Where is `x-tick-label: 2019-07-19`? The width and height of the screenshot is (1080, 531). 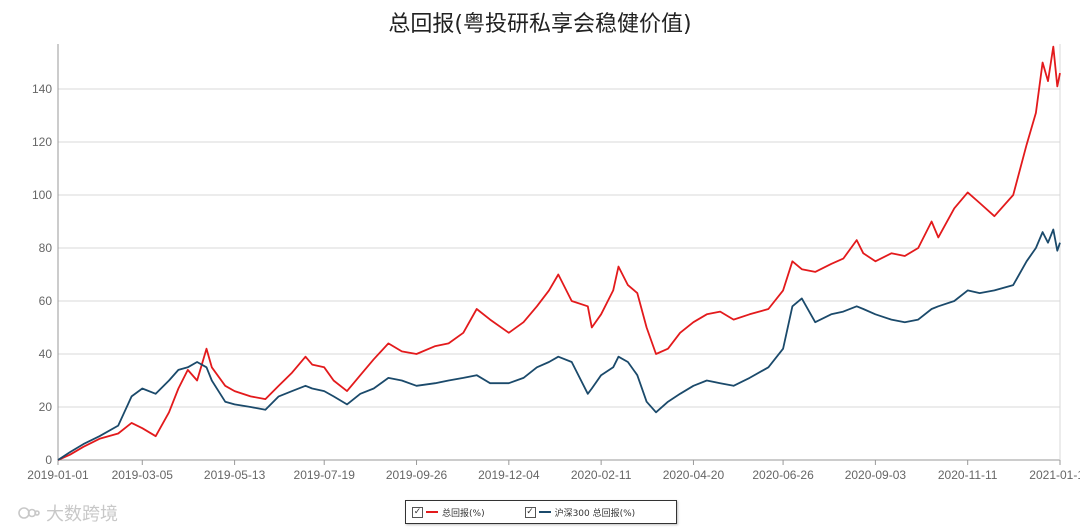
x-tick-label: 2019-07-19 is located at coordinates (325, 475).